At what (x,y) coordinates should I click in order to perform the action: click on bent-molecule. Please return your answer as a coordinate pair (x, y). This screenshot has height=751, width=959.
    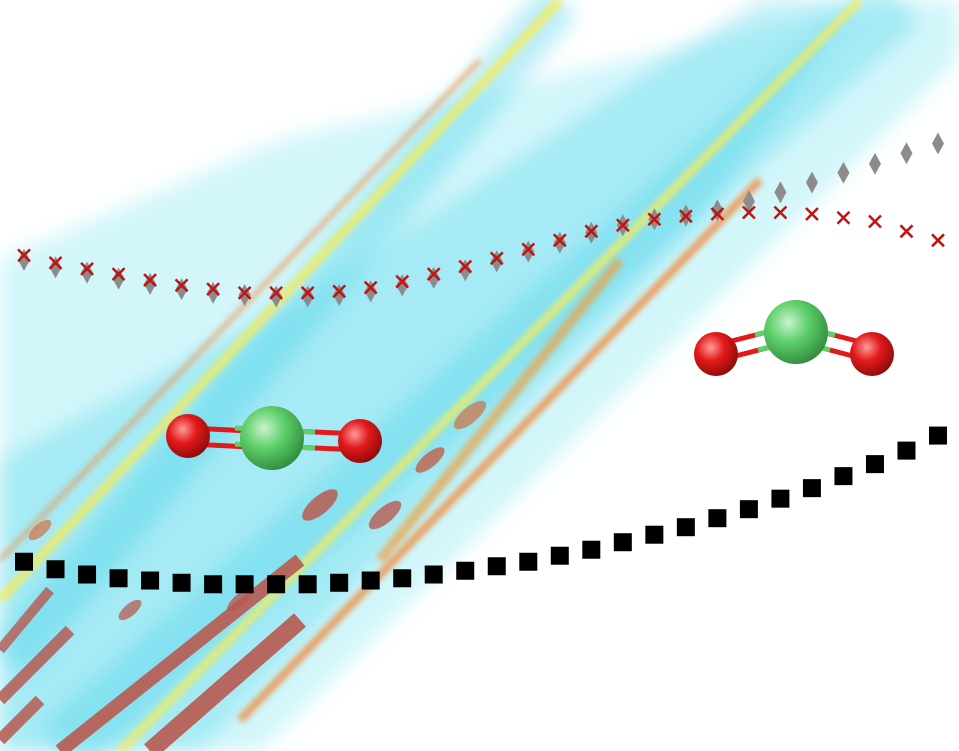
    Looking at the image, I should click on (794, 338).